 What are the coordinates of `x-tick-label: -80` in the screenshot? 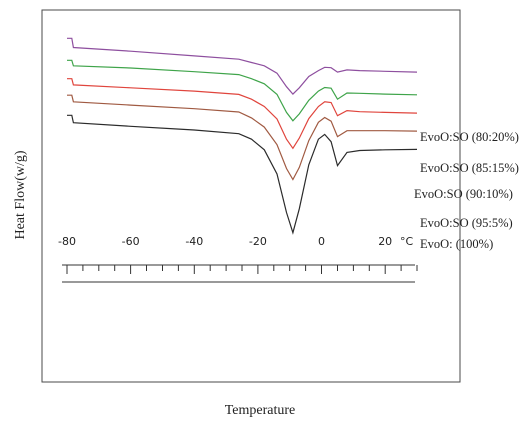 It's located at (67, 241).